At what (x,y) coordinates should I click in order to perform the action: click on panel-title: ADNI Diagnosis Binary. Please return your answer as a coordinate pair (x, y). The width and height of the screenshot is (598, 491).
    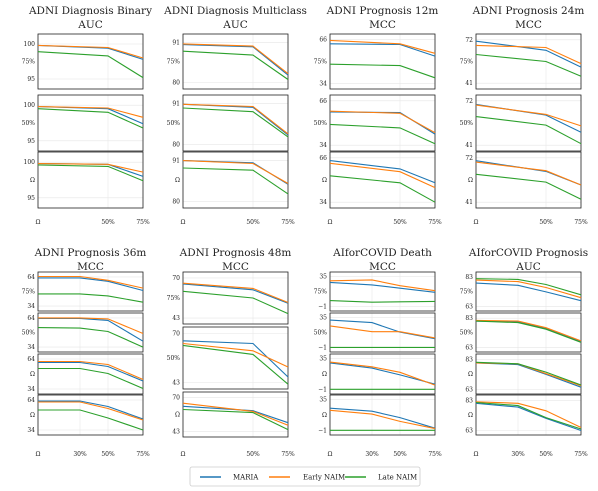
    Looking at the image, I should click on (90, 11).